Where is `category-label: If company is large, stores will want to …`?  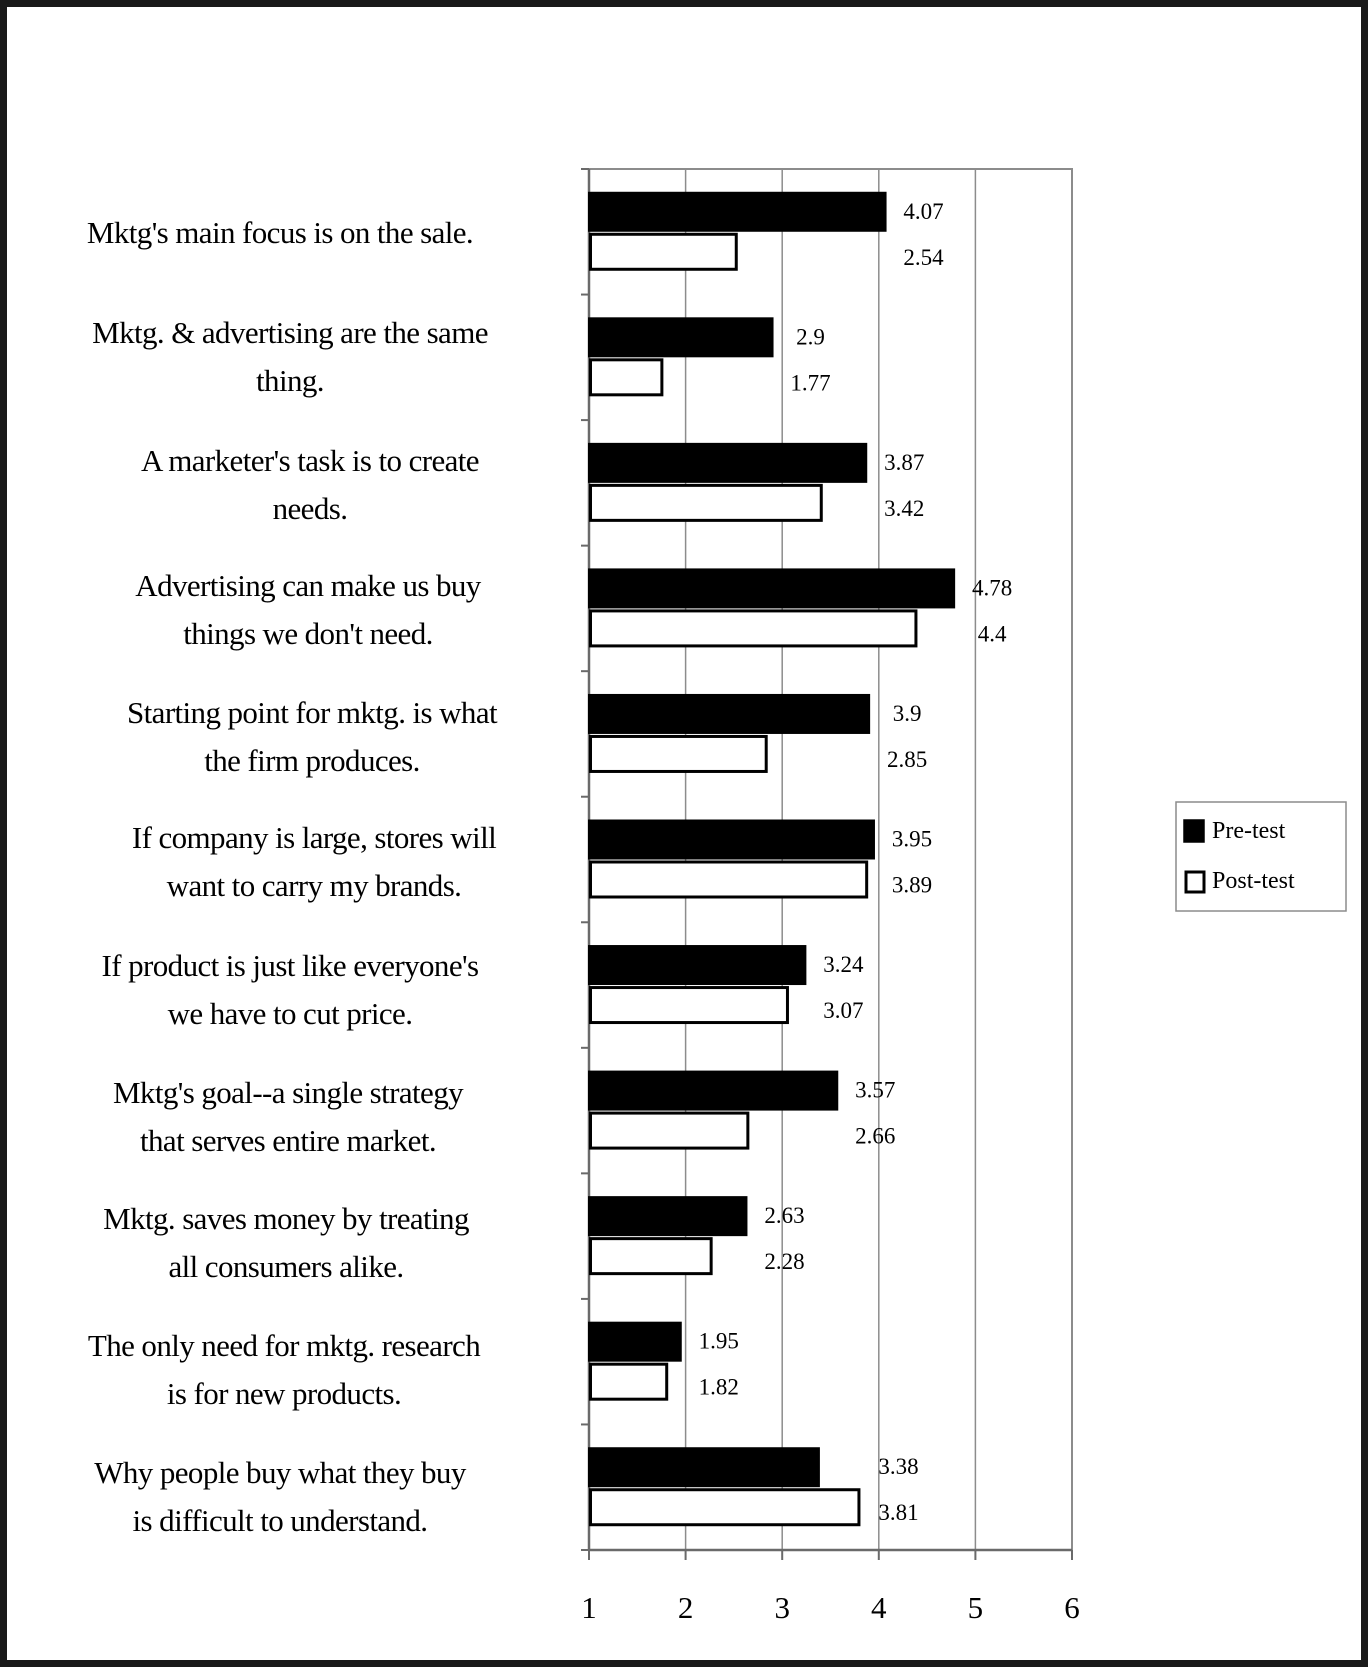
category-label: If company is large, stores will want to … is located at coordinates (314, 862).